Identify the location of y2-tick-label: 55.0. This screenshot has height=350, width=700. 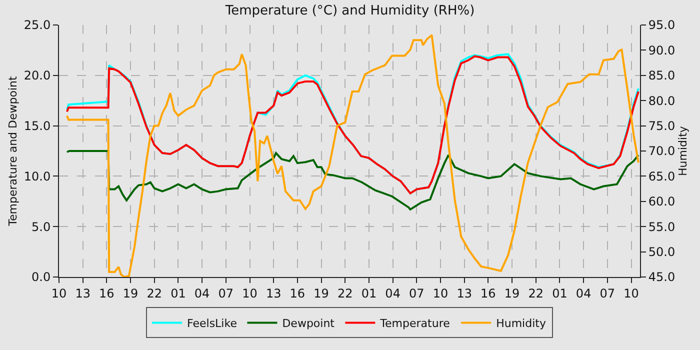
(662, 227).